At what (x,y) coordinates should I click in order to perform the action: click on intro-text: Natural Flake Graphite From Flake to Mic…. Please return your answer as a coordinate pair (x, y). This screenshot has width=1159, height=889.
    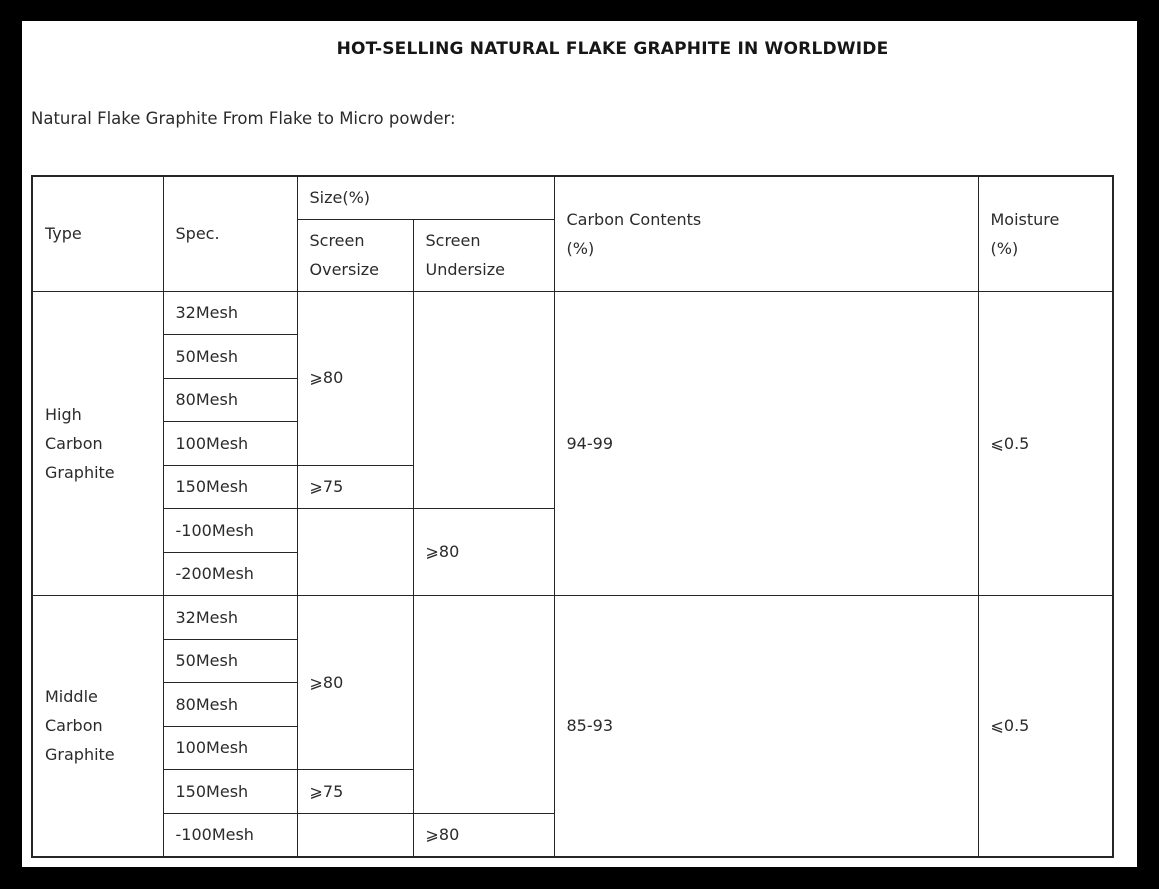
    Looking at the image, I should click on (243, 118).